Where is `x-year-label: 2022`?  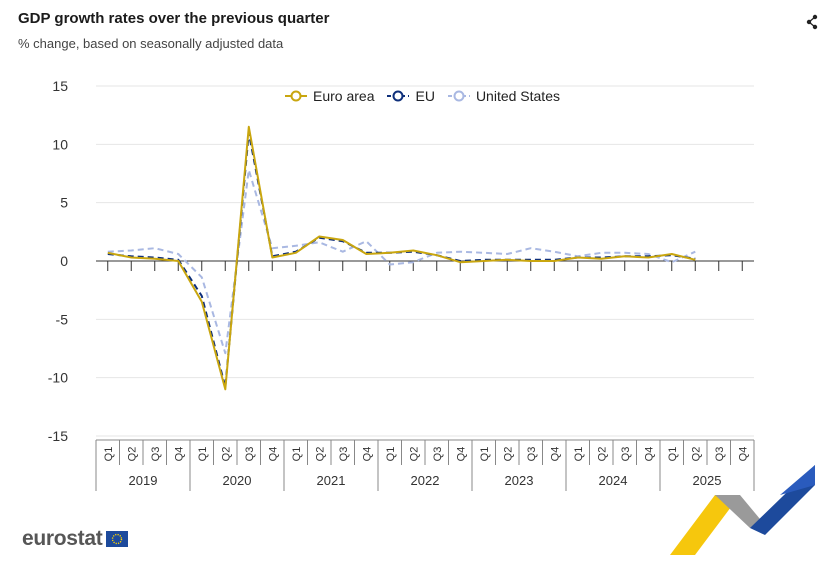
x-year-label: 2022 is located at coordinates (425, 480).